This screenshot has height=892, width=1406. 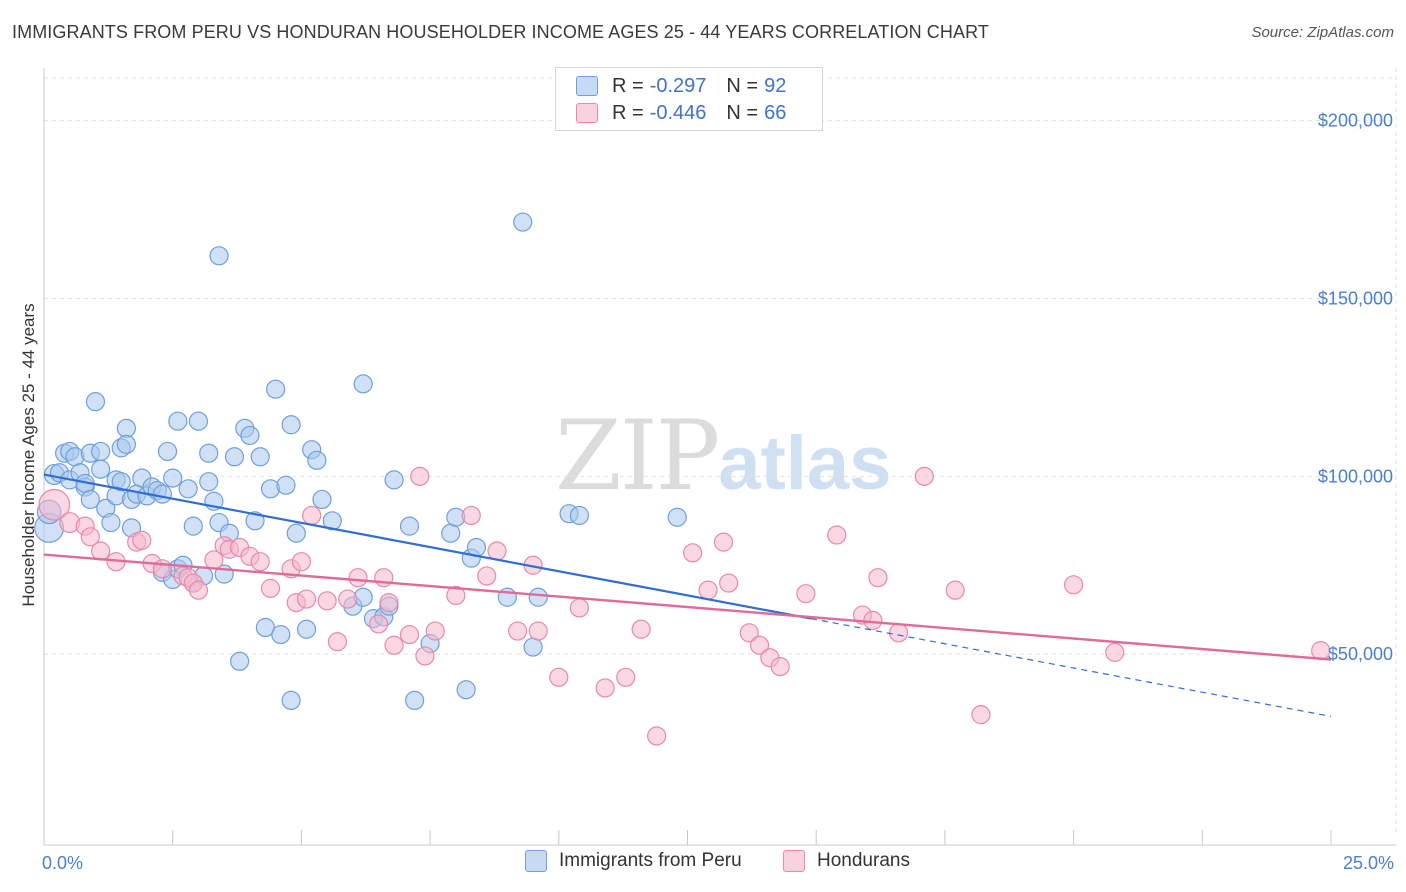 I want to click on x-tick-label: 25.0%, so click(x=1368, y=863).